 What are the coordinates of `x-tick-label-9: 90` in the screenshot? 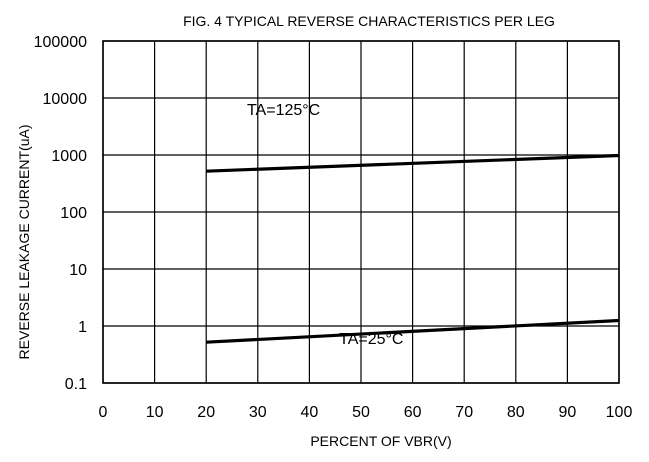 It's located at (568, 412).